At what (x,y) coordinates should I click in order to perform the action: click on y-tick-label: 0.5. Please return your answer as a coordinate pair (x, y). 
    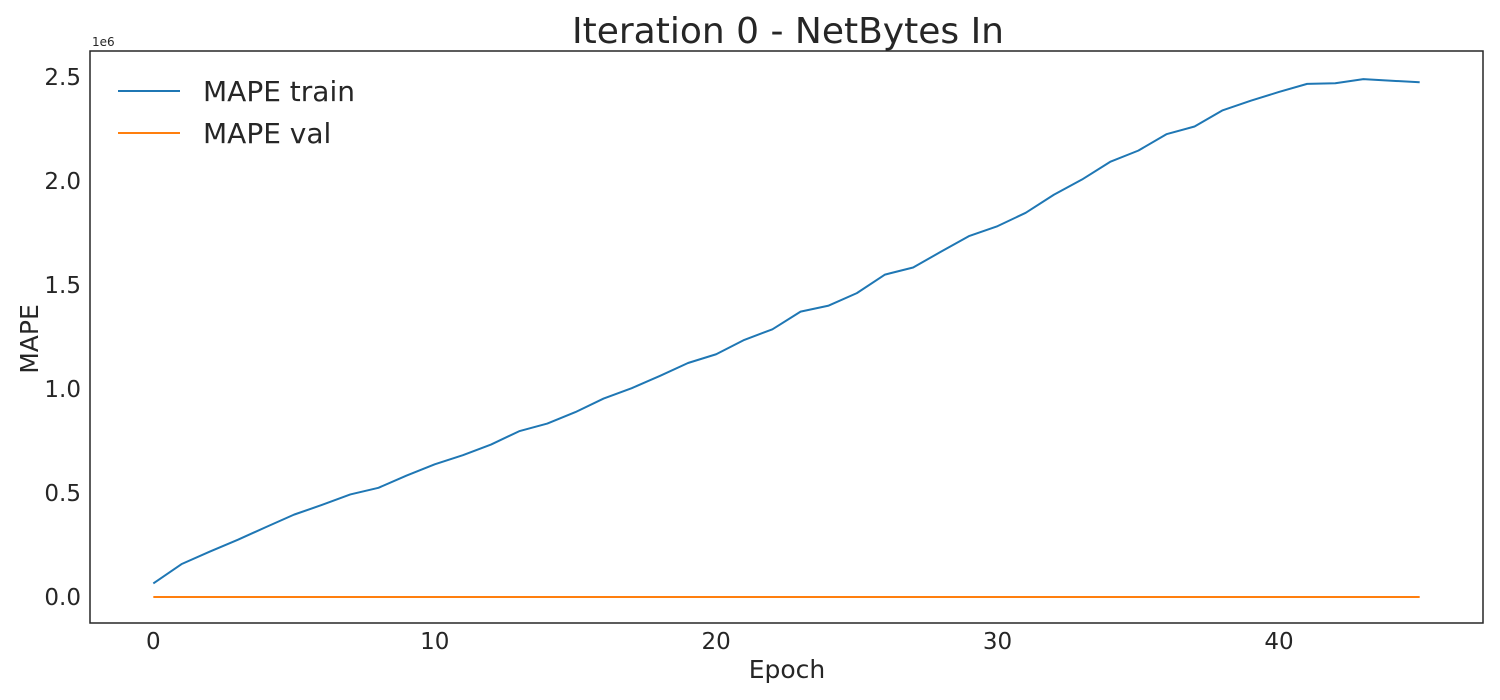
    Looking at the image, I should click on (62, 494).